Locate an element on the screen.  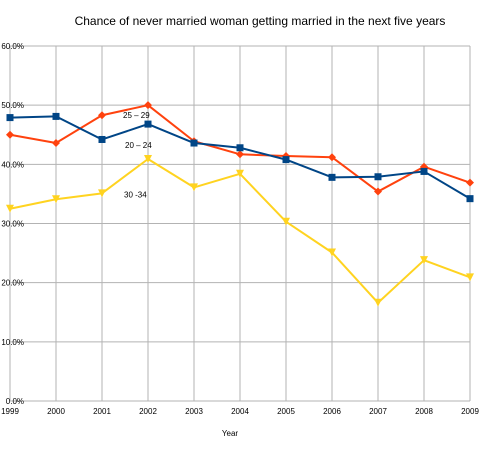
y-tick-label: 20.0% is located at coordinates (12, 283).